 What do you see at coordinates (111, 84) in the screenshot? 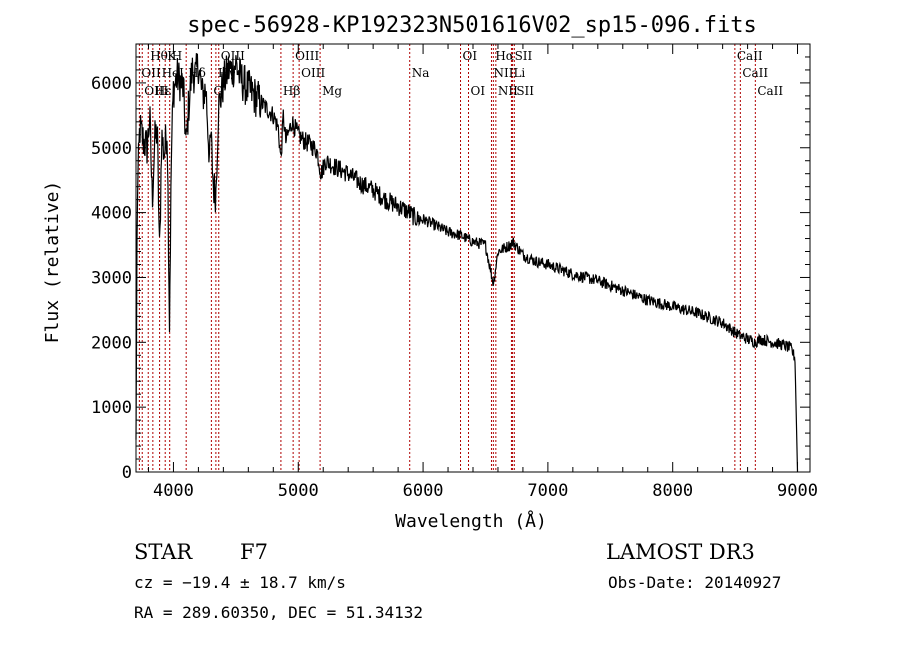
I see `y-tick-label: 6000` at bounding box center [111, 84].